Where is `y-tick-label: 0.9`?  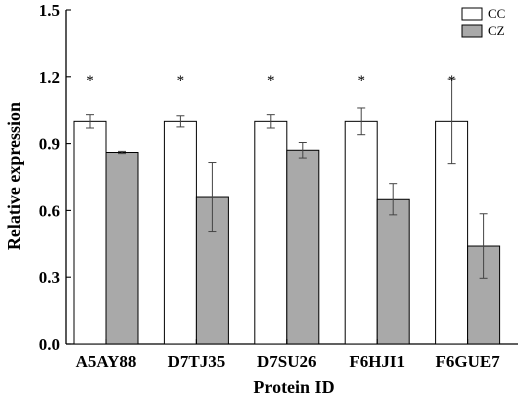 y-tick-label: 0.9 is located at coordinates (49, 144).